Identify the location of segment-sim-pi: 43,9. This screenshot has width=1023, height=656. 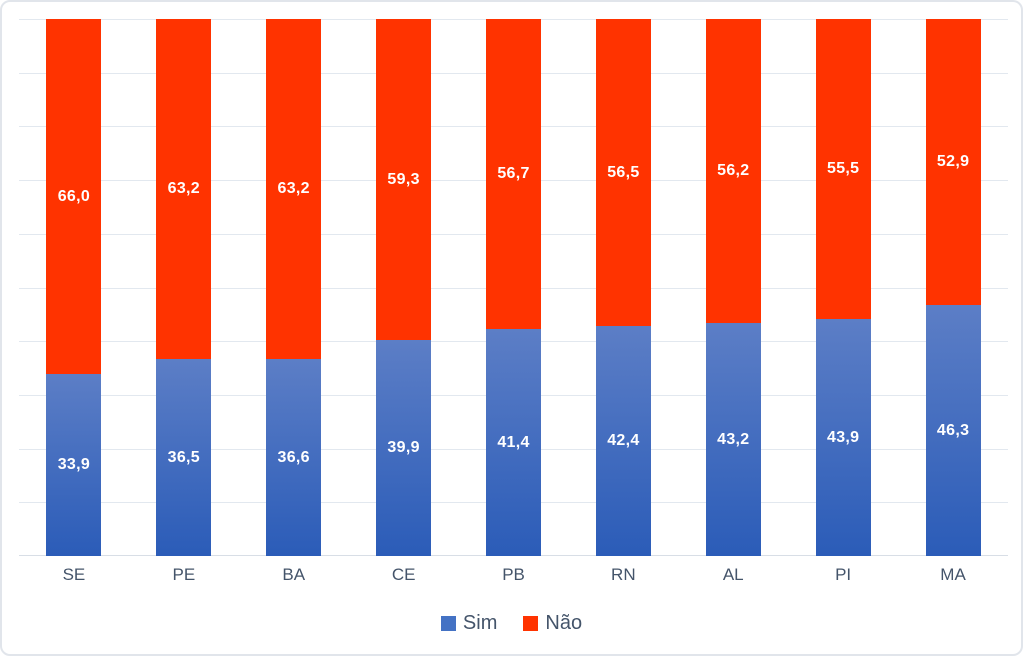
(843, 437).